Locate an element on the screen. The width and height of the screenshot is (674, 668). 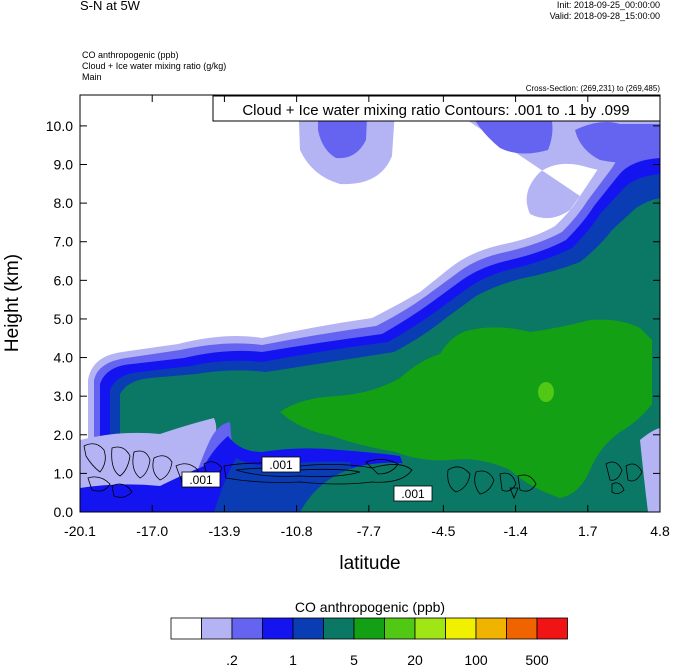
co-band-lightgreen is located at coordinates (546, 392).